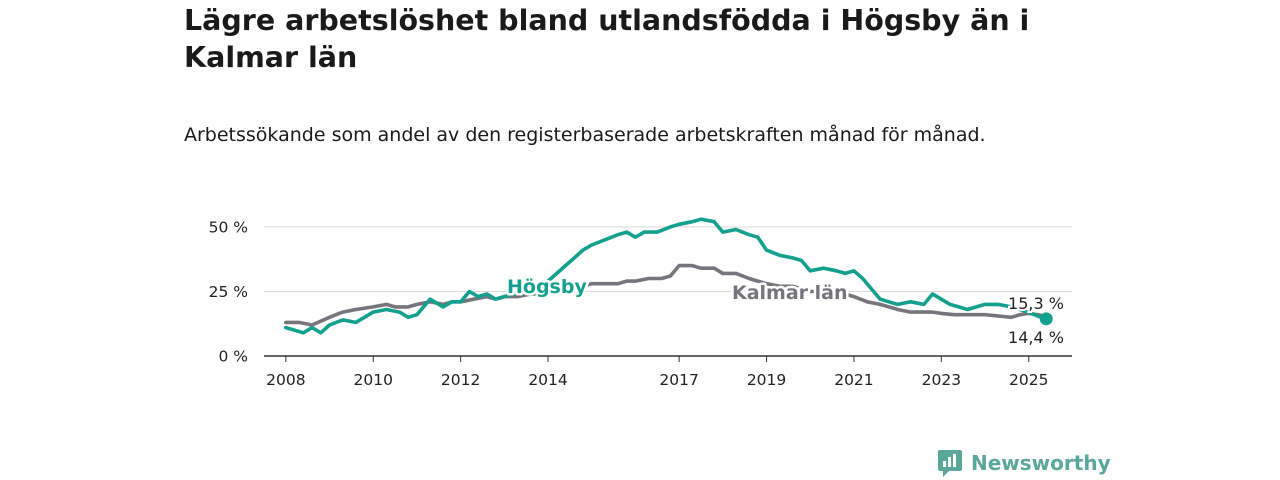  I want to click on y-tick-label: 0 %, so click(233, 357).